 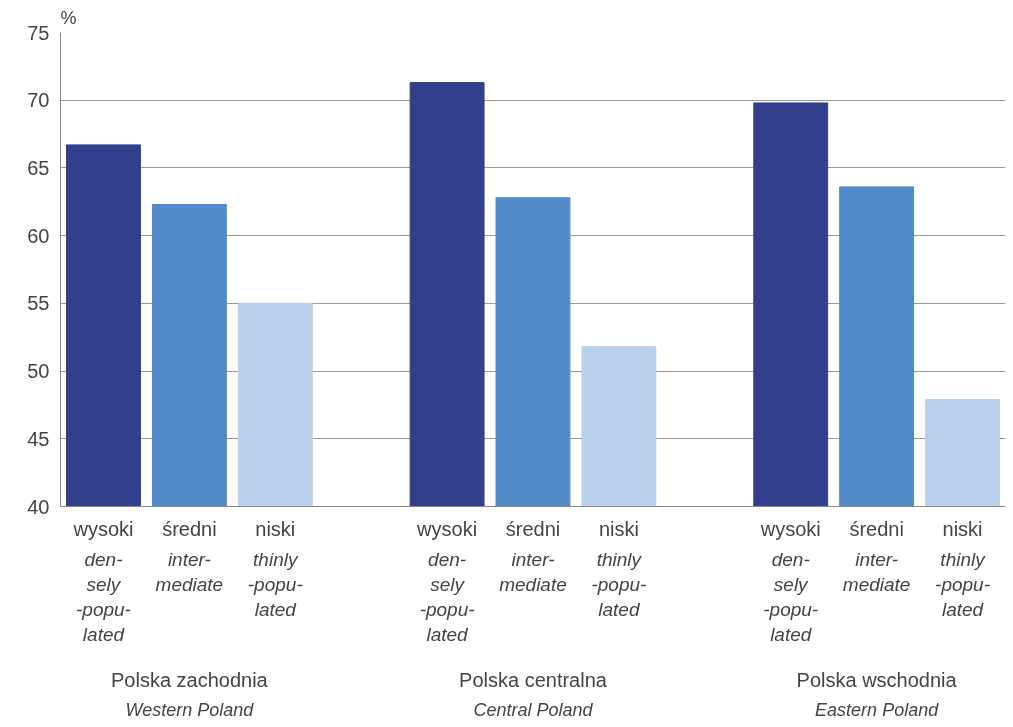 I want to click on y-axis-title: %, so click(x=68, y=17).